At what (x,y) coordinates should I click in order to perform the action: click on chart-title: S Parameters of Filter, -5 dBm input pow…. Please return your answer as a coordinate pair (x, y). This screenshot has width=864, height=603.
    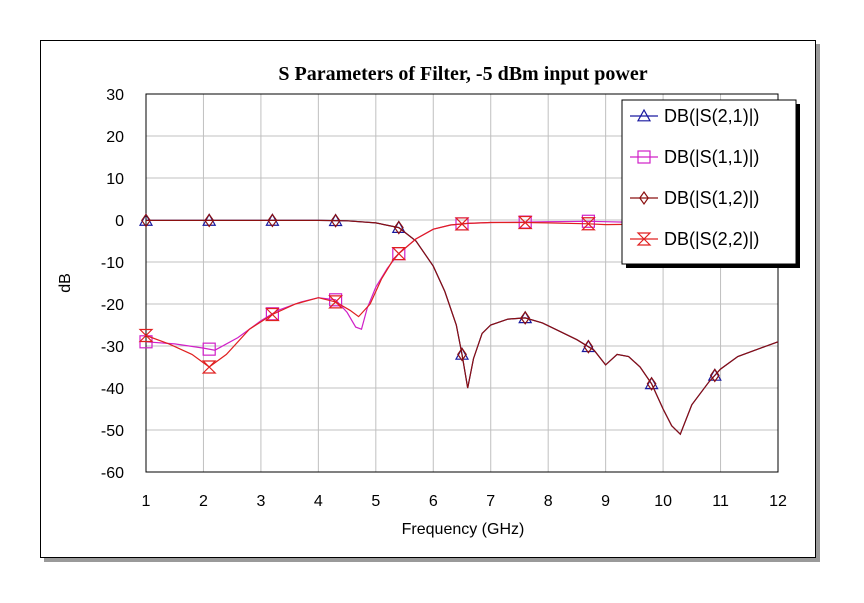
    Looking at the image, I should click on (462, 74).